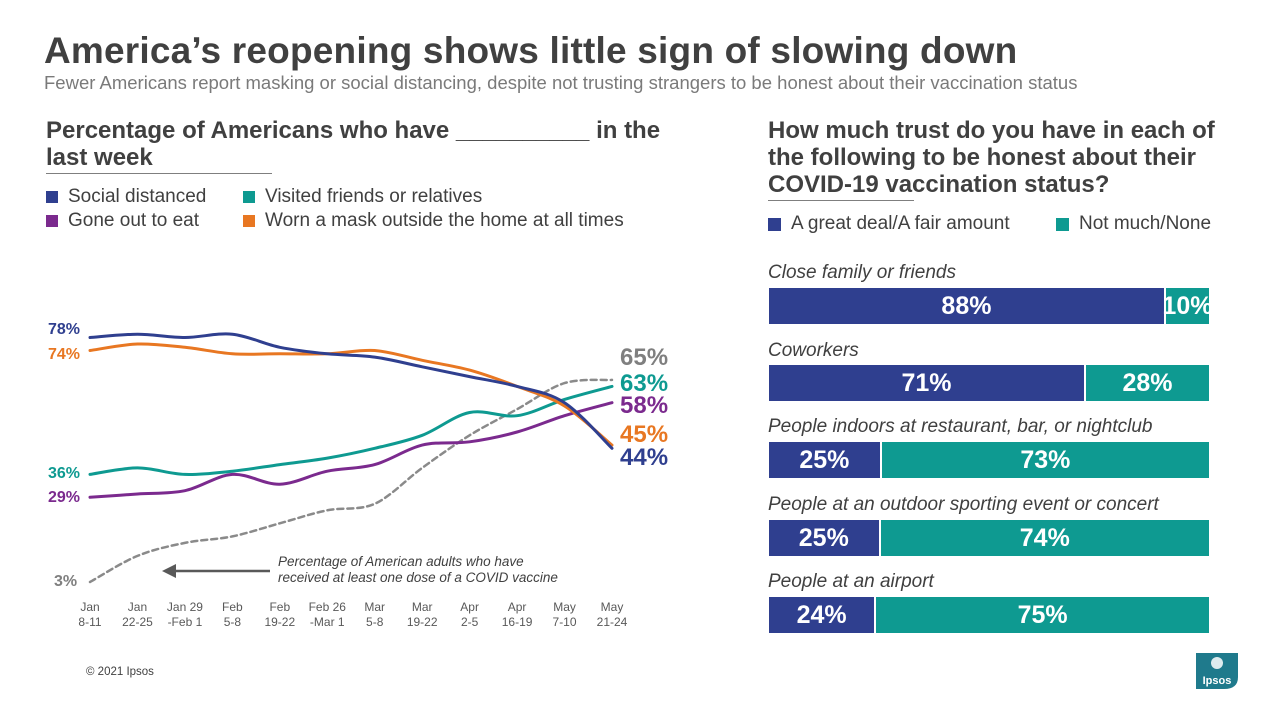  Describe the element at coordinates (64, 354) in the screenshot. I see `start-label: 74%` at that location.